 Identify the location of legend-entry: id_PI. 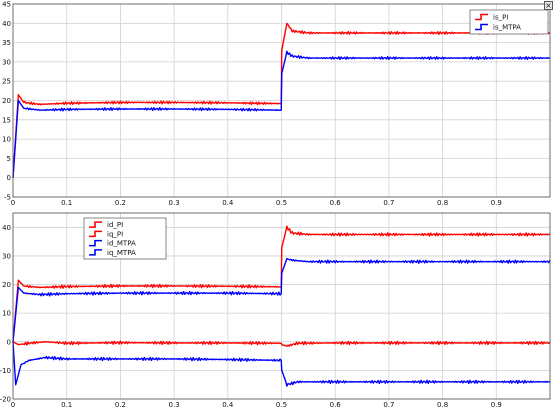
(115, 225).